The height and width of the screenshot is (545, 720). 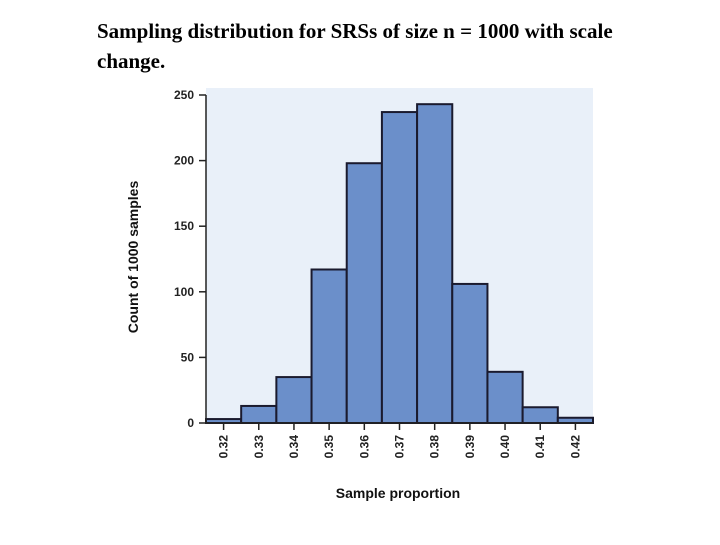 What do you see at coordinates (540, 415) in the screenshot?
I see `bar-0.41` at bounding box center [540, 415].